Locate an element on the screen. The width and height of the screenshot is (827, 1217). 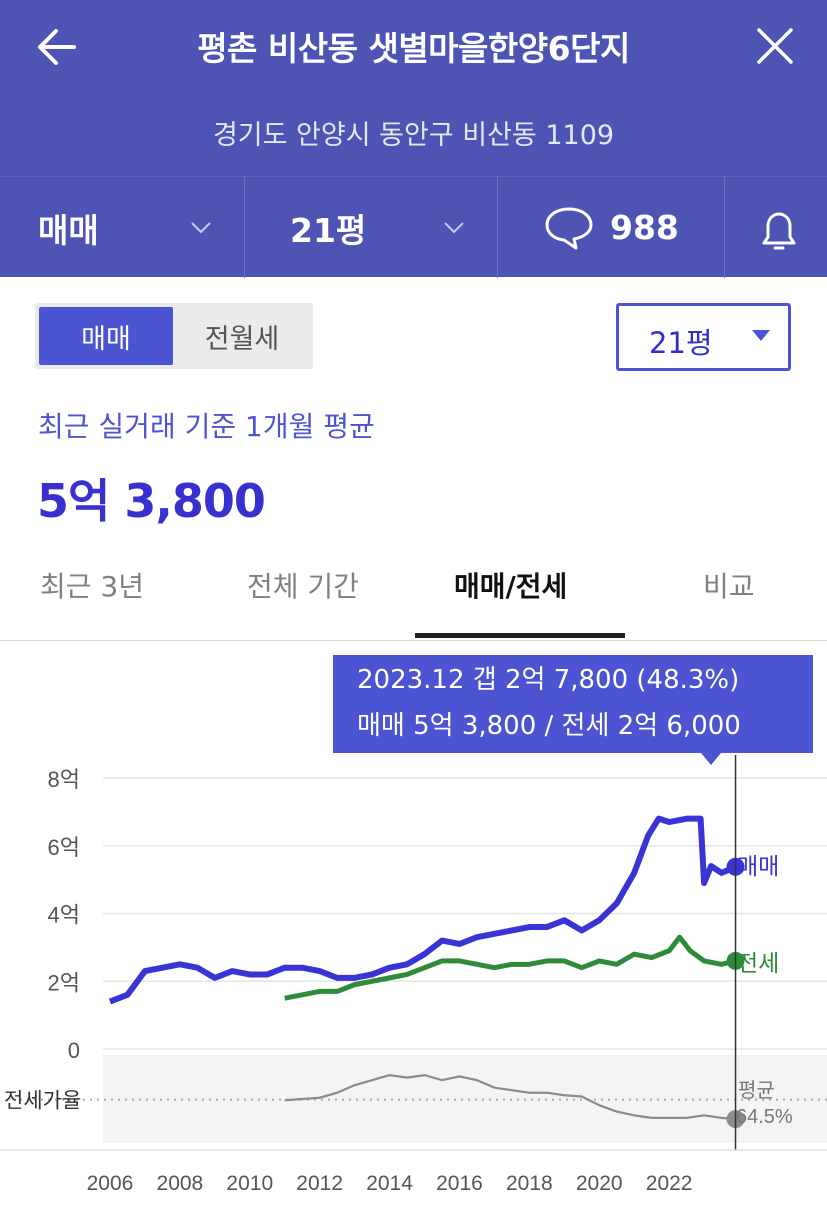
tooltip-gap-line: 2023.12 갭 2억 7,800 (48.3%) is located at coordinates (548, 680).